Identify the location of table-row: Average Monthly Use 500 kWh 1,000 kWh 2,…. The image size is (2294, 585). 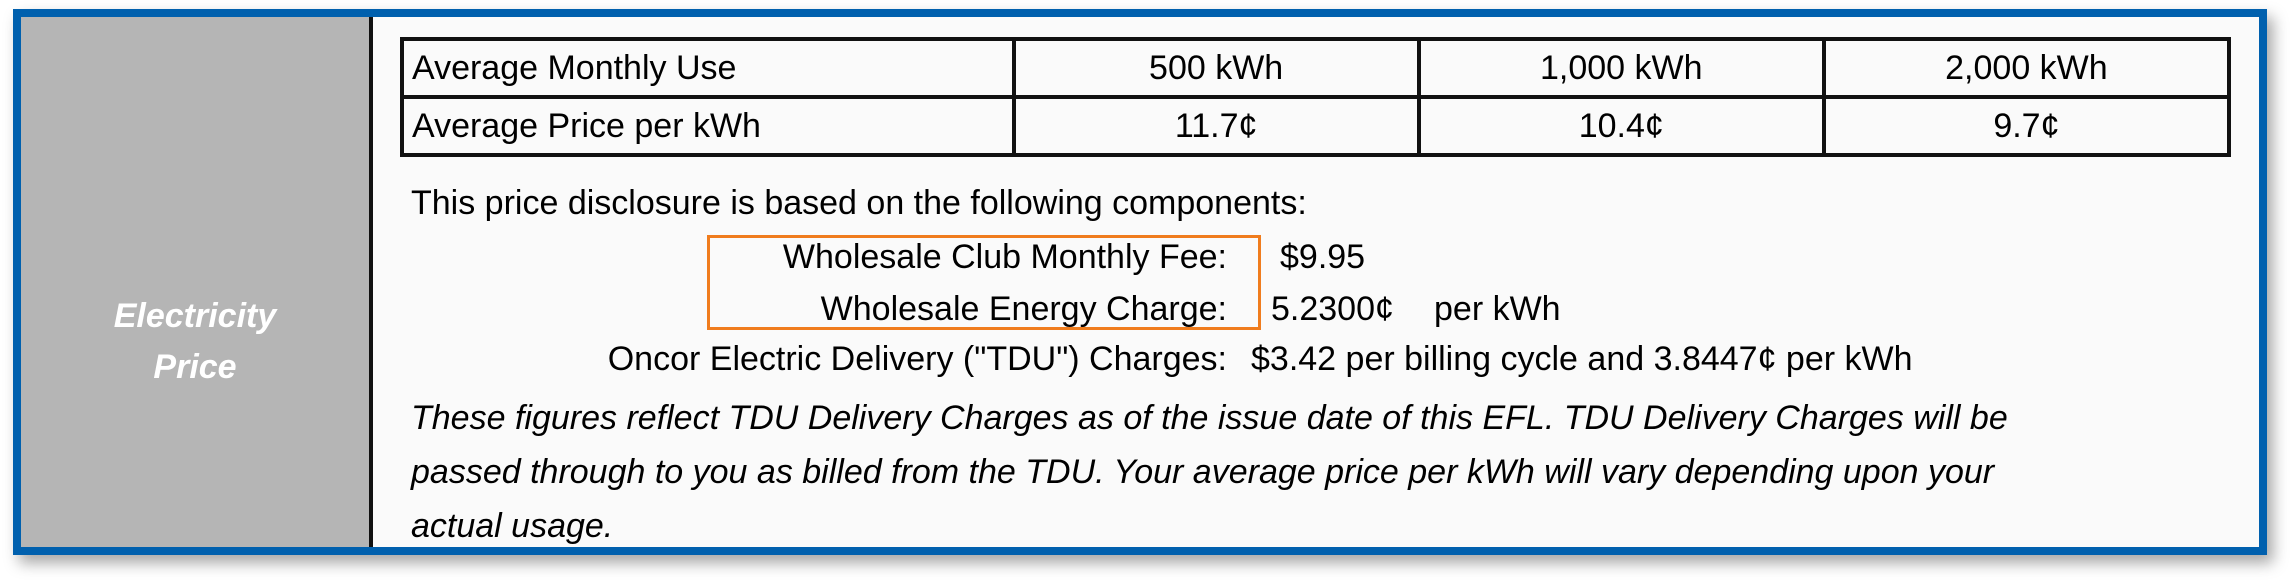
(1316, 68).